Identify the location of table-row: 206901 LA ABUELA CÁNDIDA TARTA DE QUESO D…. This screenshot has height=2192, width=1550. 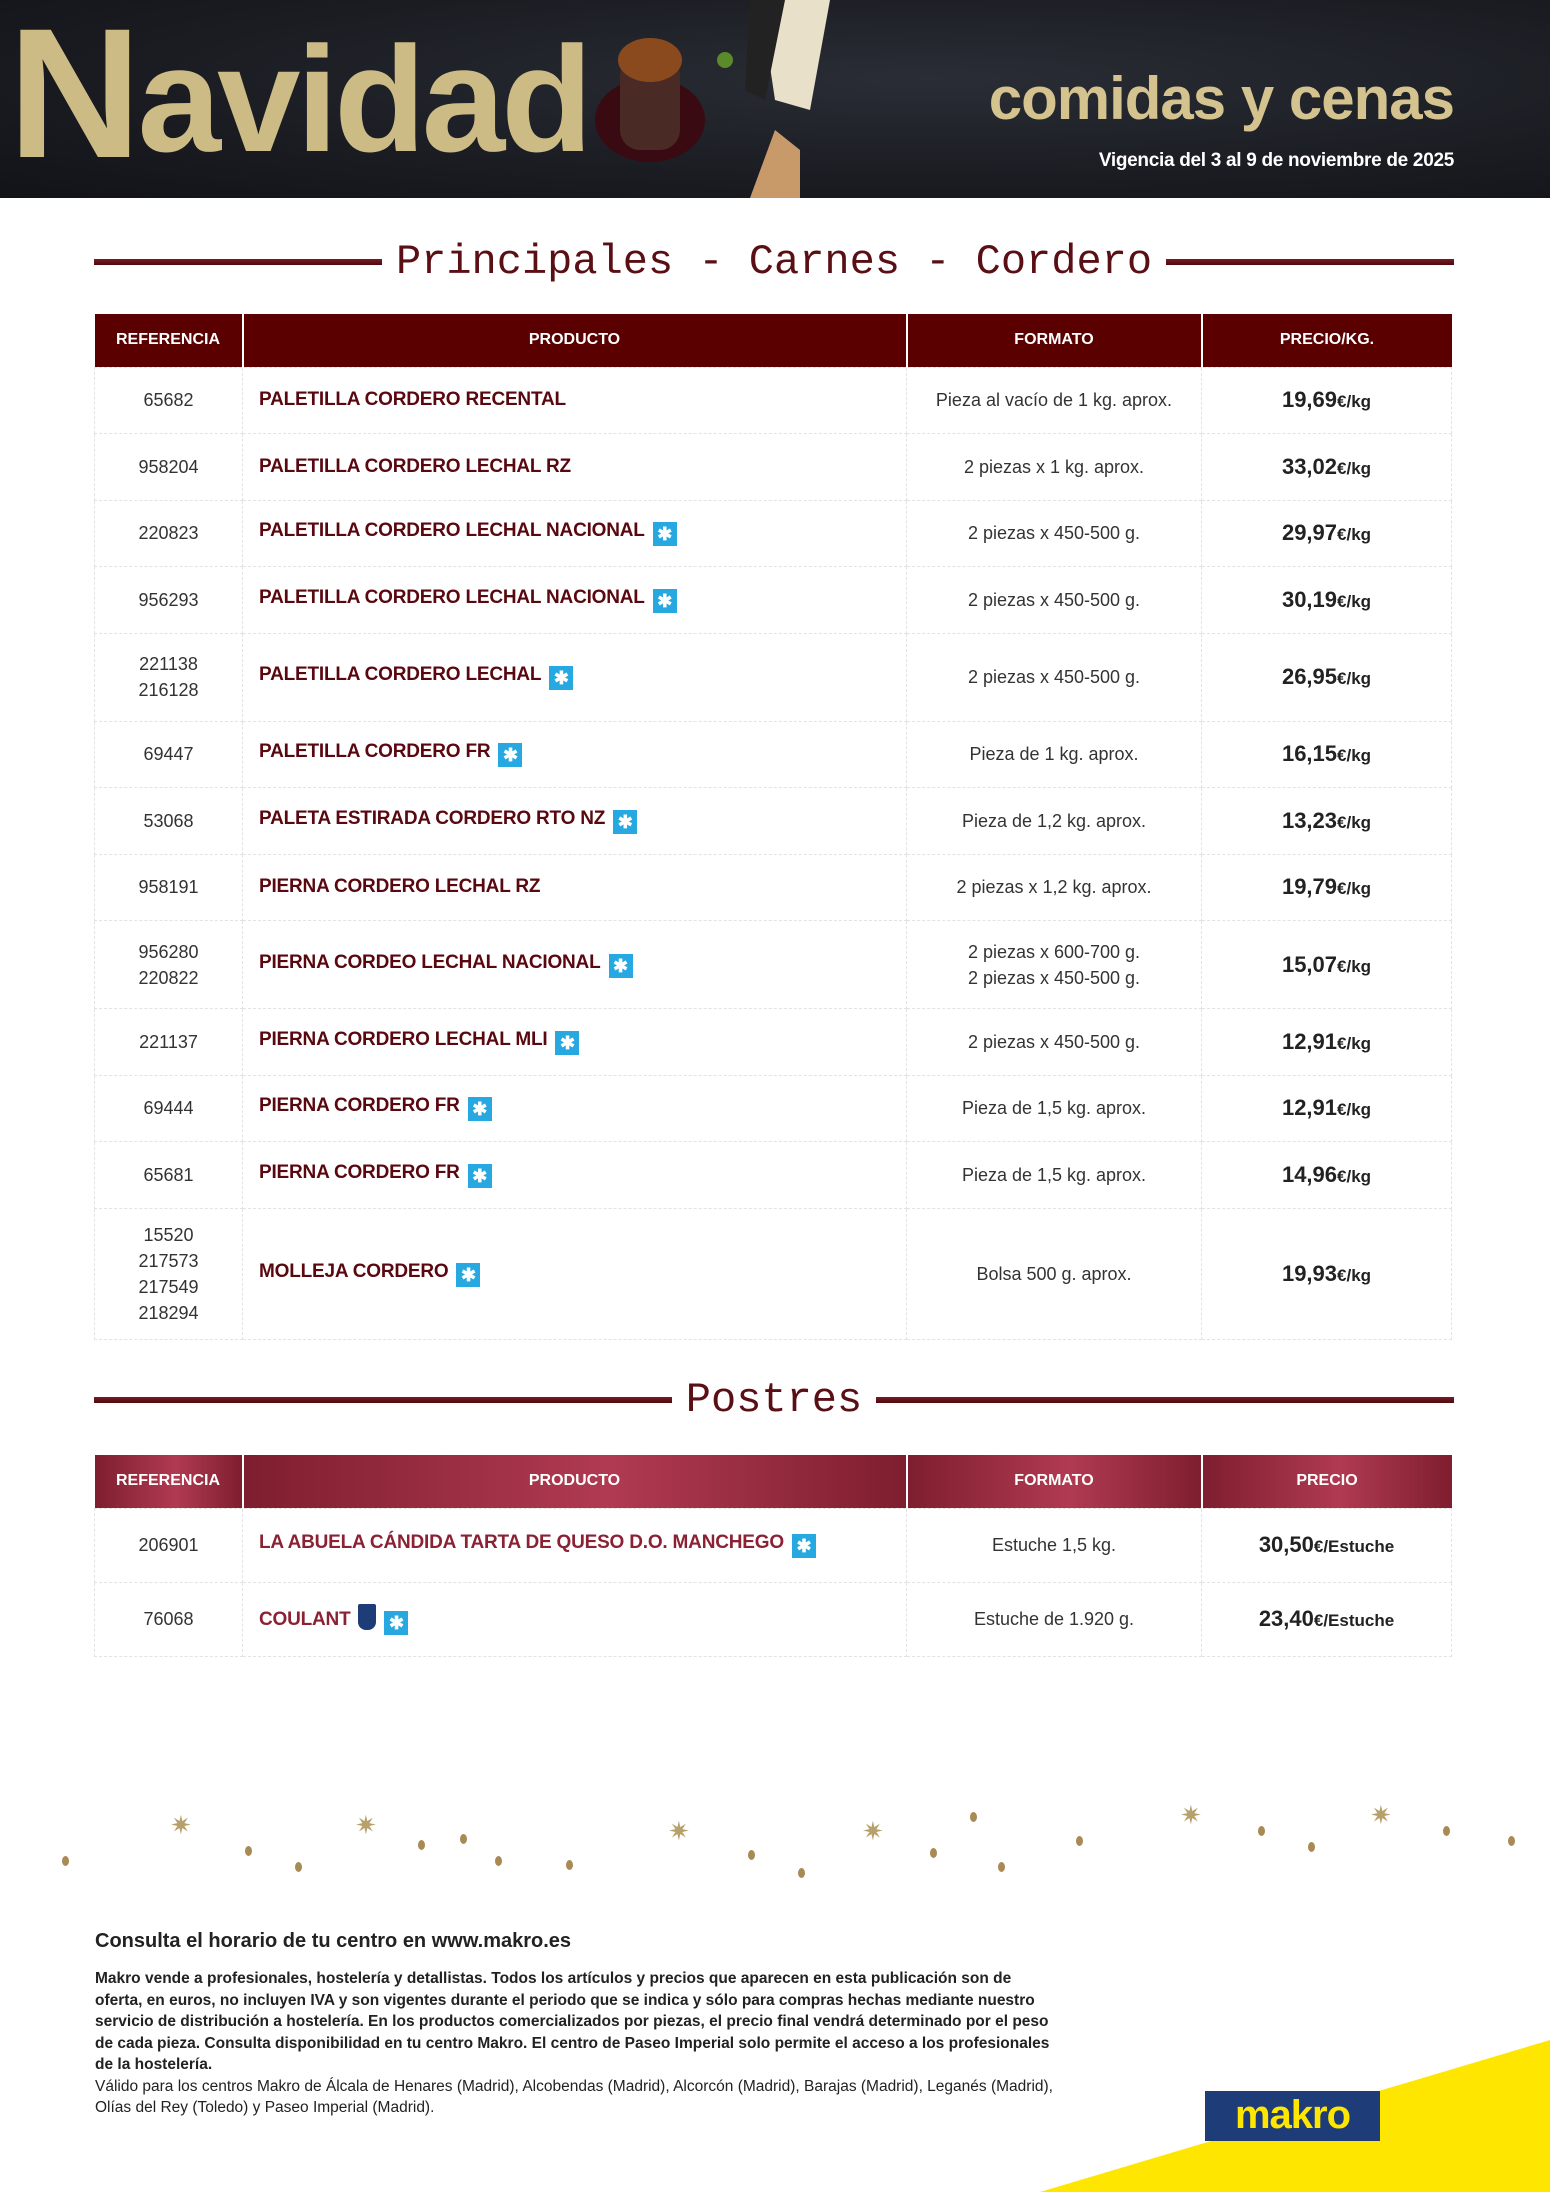
(773, 1545).